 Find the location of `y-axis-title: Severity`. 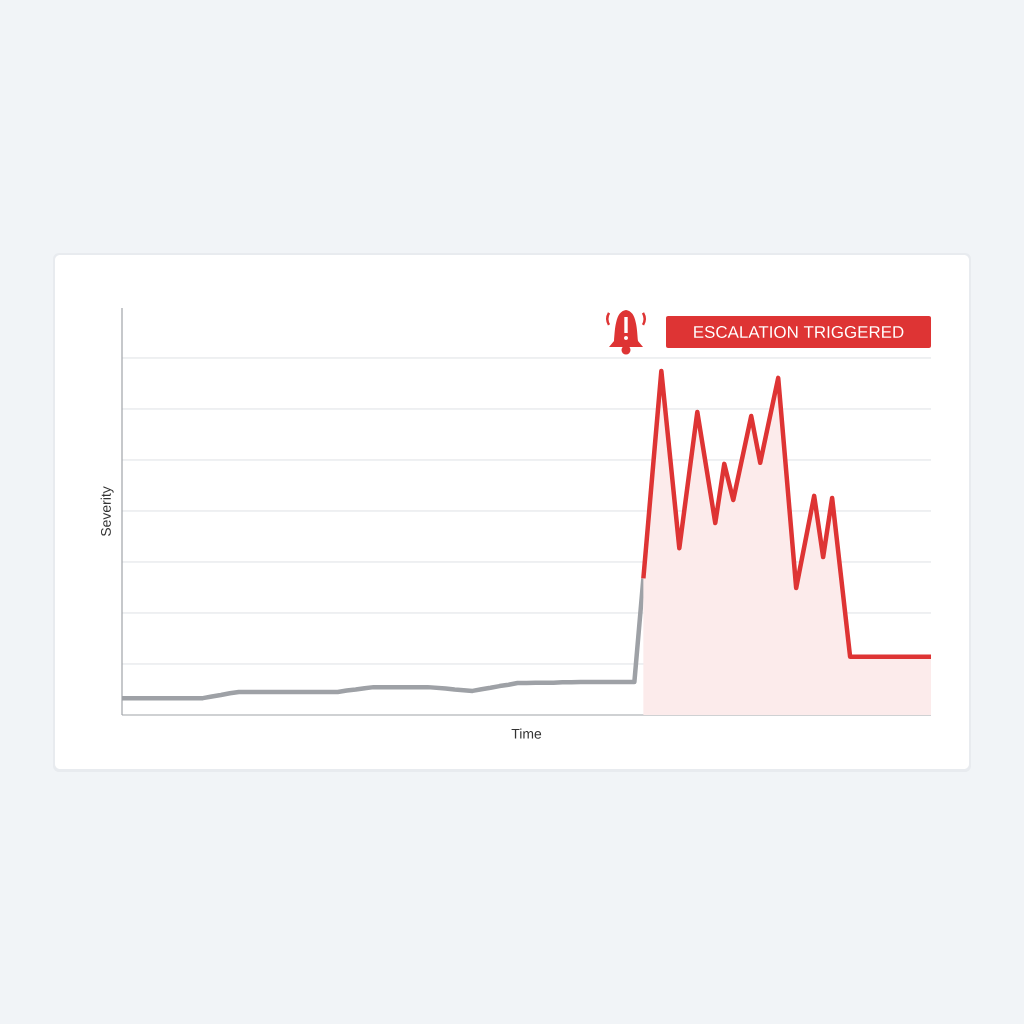

y-axis-title: Severity is located at coordinates (107, 511).